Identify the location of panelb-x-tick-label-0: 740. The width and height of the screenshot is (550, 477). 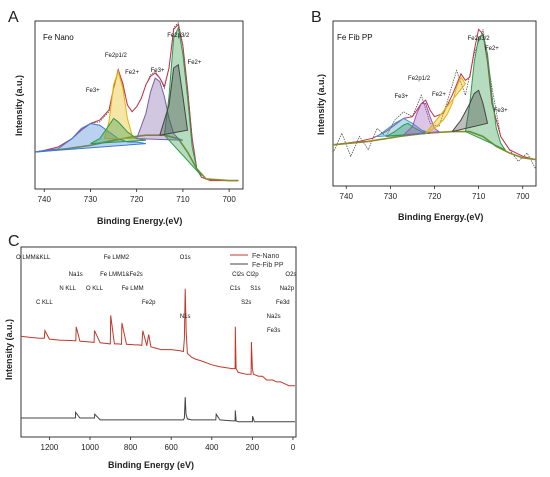
(347, 196).